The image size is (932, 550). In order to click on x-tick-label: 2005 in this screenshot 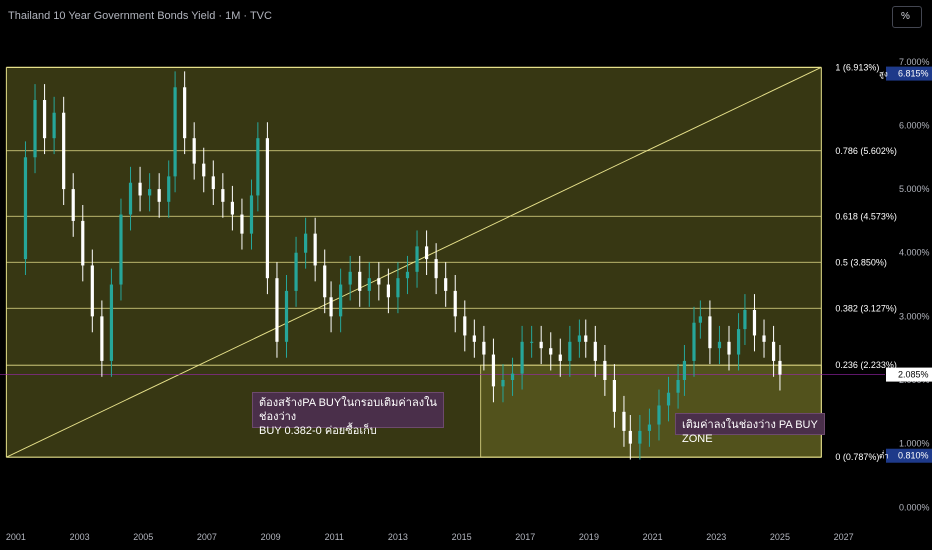, I will do `click(143, 537)`.